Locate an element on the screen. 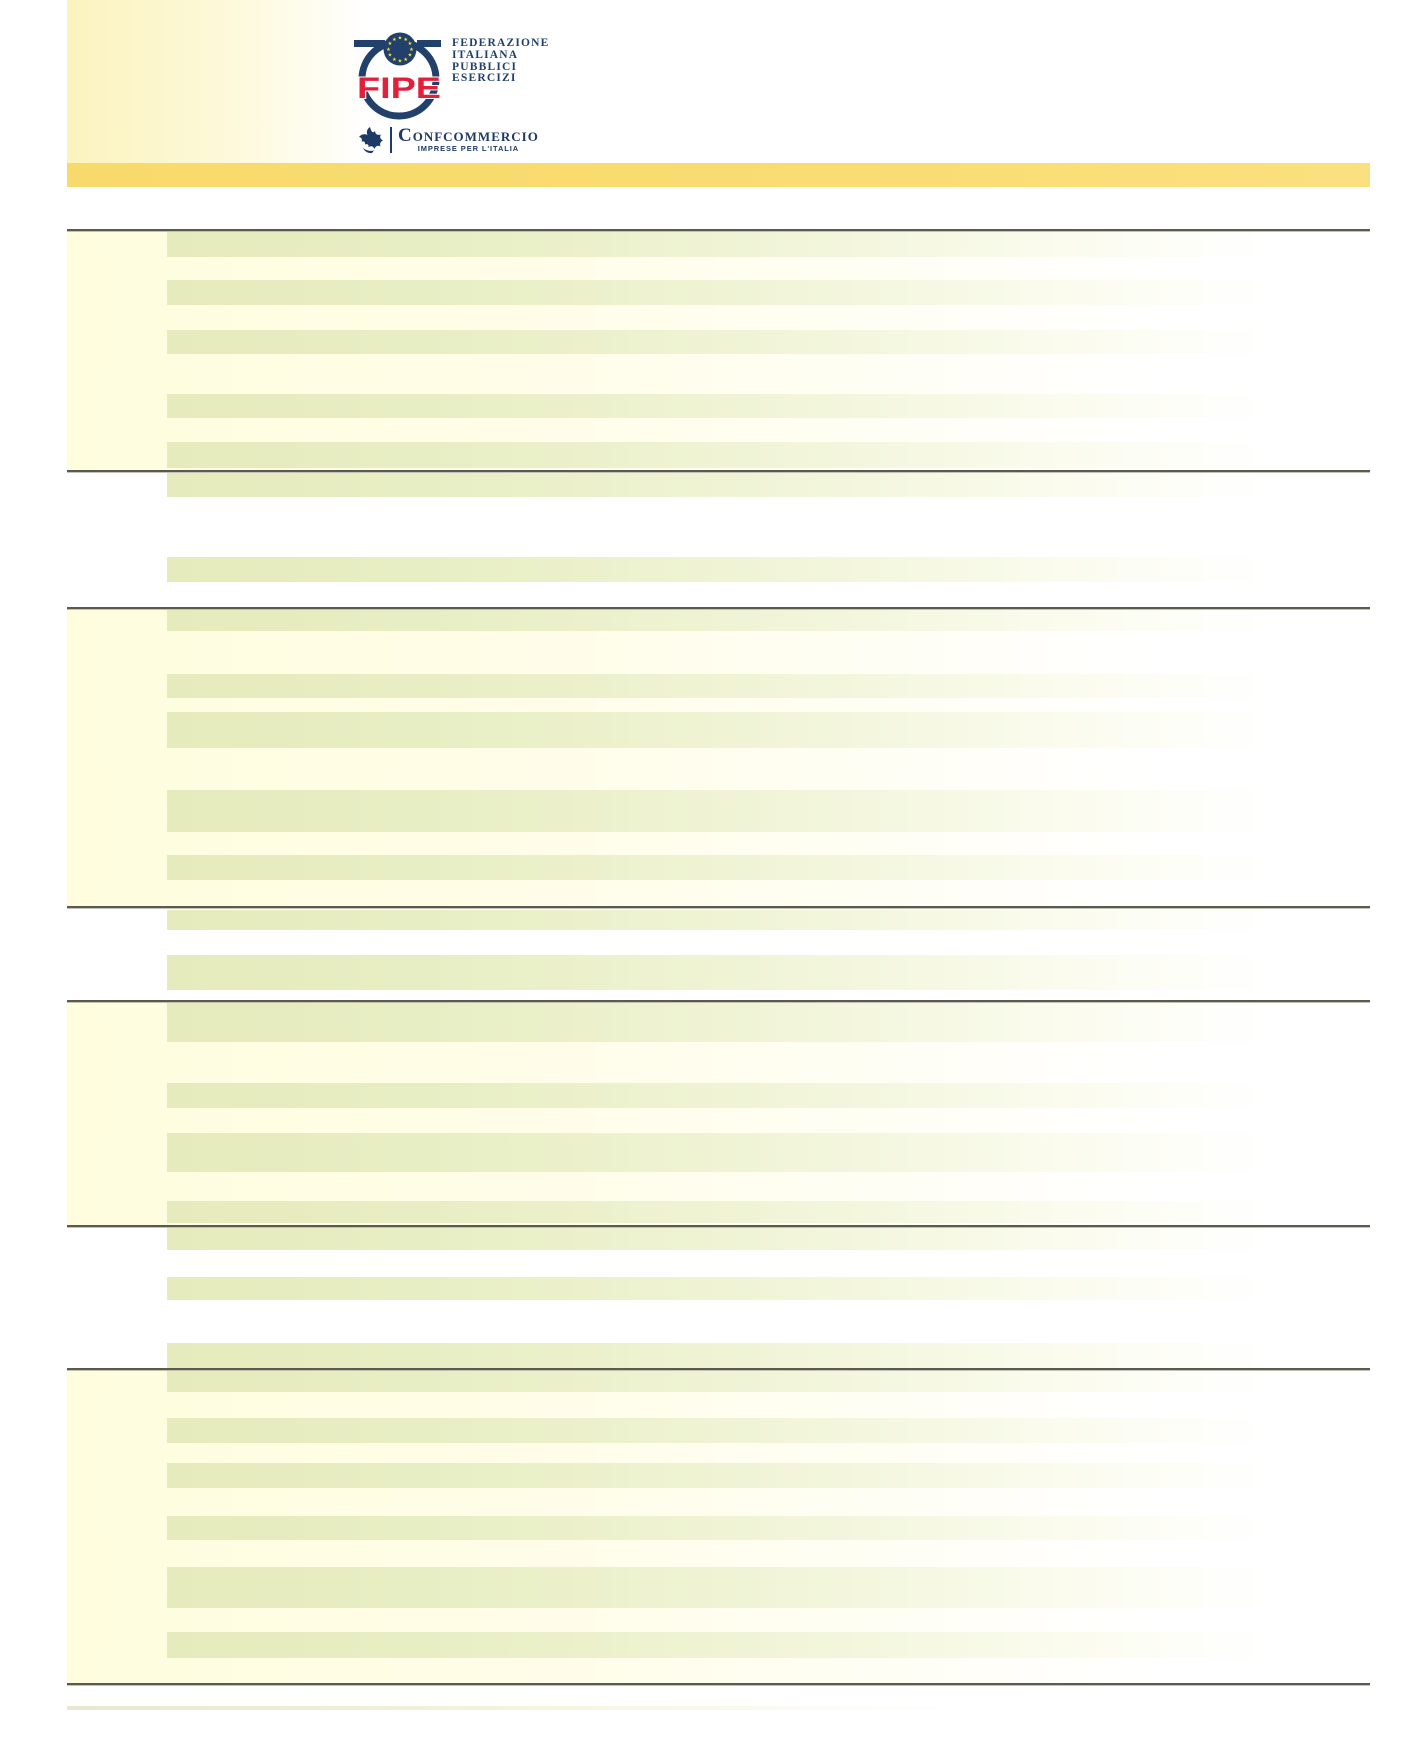 The image size is (1424, 1764). top-left-glow is located at coordinates (277, 82).